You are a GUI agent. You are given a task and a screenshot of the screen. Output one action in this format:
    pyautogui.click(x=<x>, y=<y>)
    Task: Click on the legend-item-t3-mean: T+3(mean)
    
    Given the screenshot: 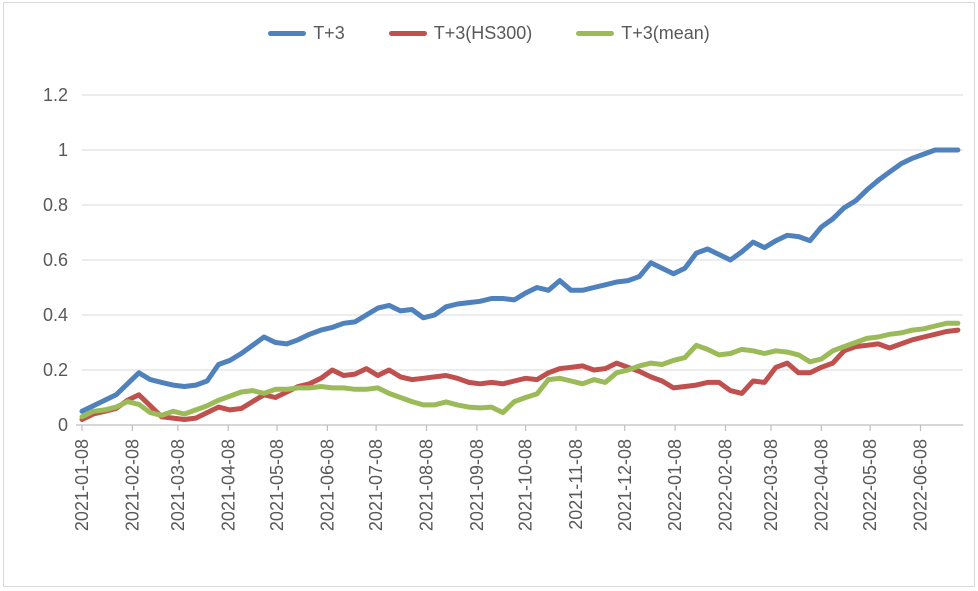 What is the action you would take?
    pyautogui.click(x=643, y=33)
    